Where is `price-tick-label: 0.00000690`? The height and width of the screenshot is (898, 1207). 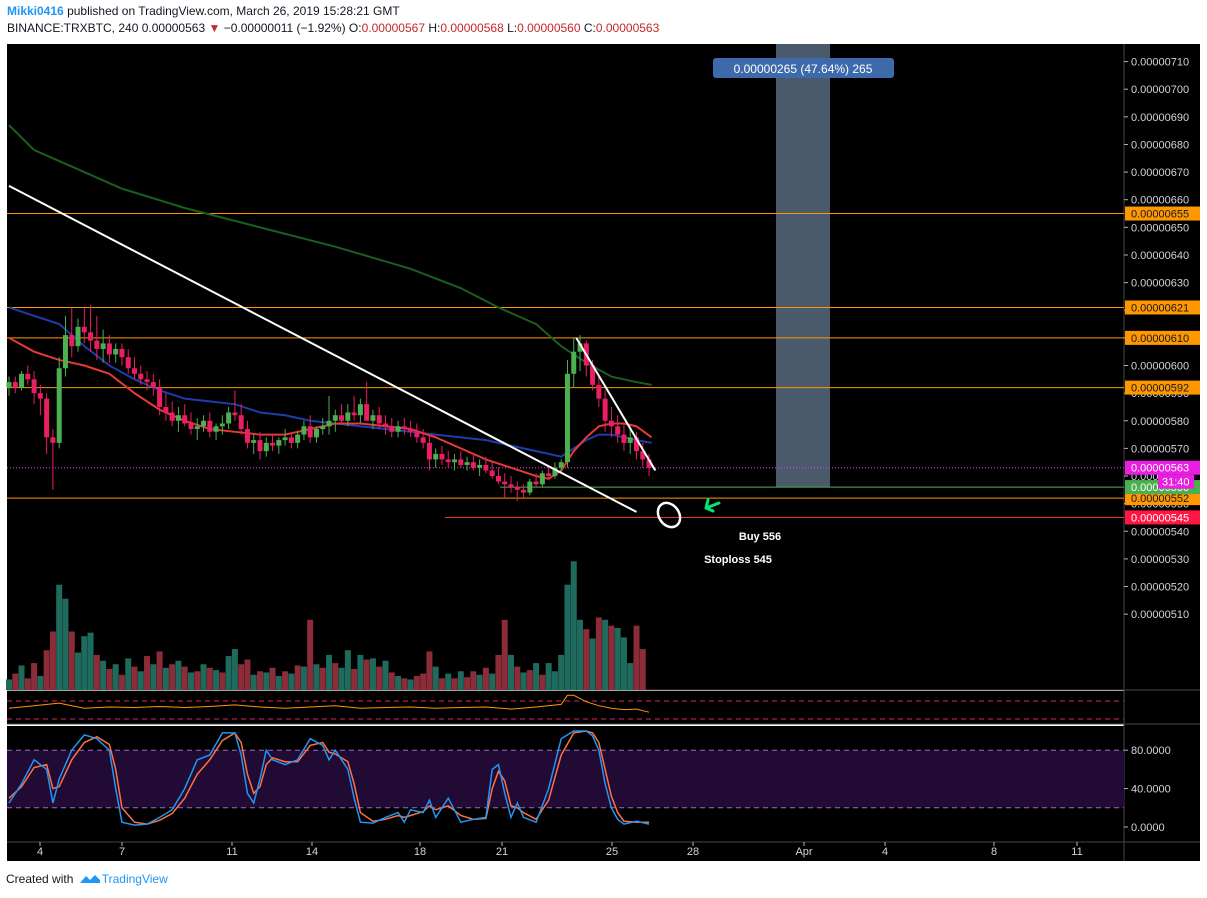 price-tick-label: 0.00000690 is located at coordinates (1160, 118).